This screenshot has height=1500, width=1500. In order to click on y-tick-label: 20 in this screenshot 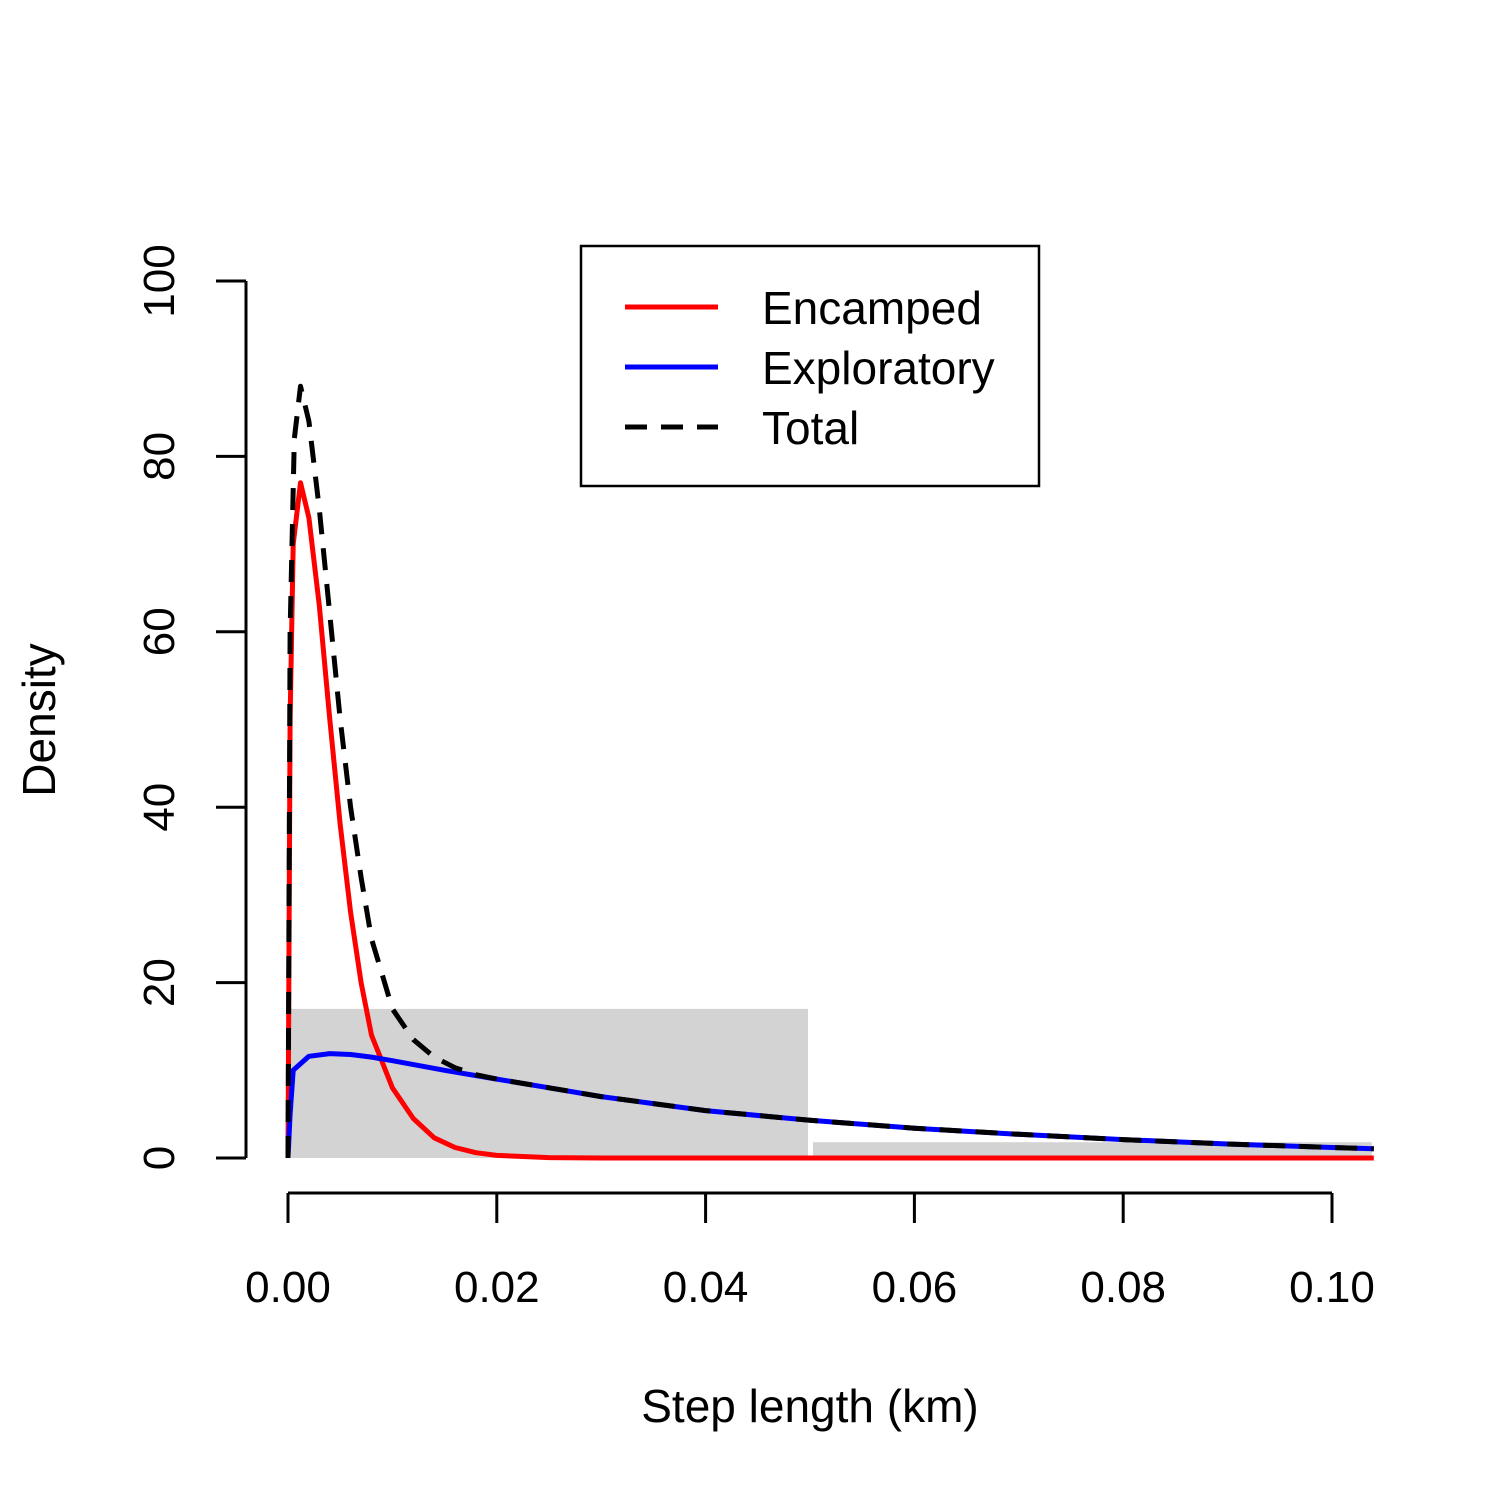, I will do `click(159, 982)`.